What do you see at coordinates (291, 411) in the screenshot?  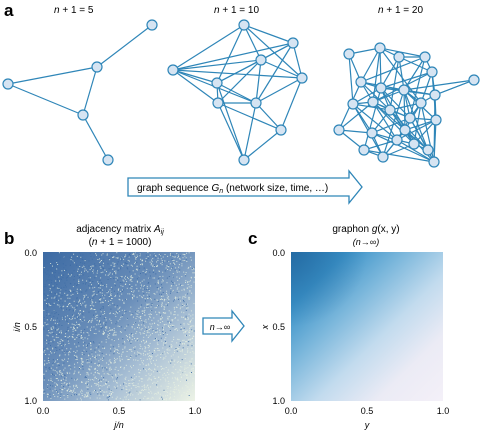 I see `graphon-xtick: 0.0` at bounding box center [291, 411].